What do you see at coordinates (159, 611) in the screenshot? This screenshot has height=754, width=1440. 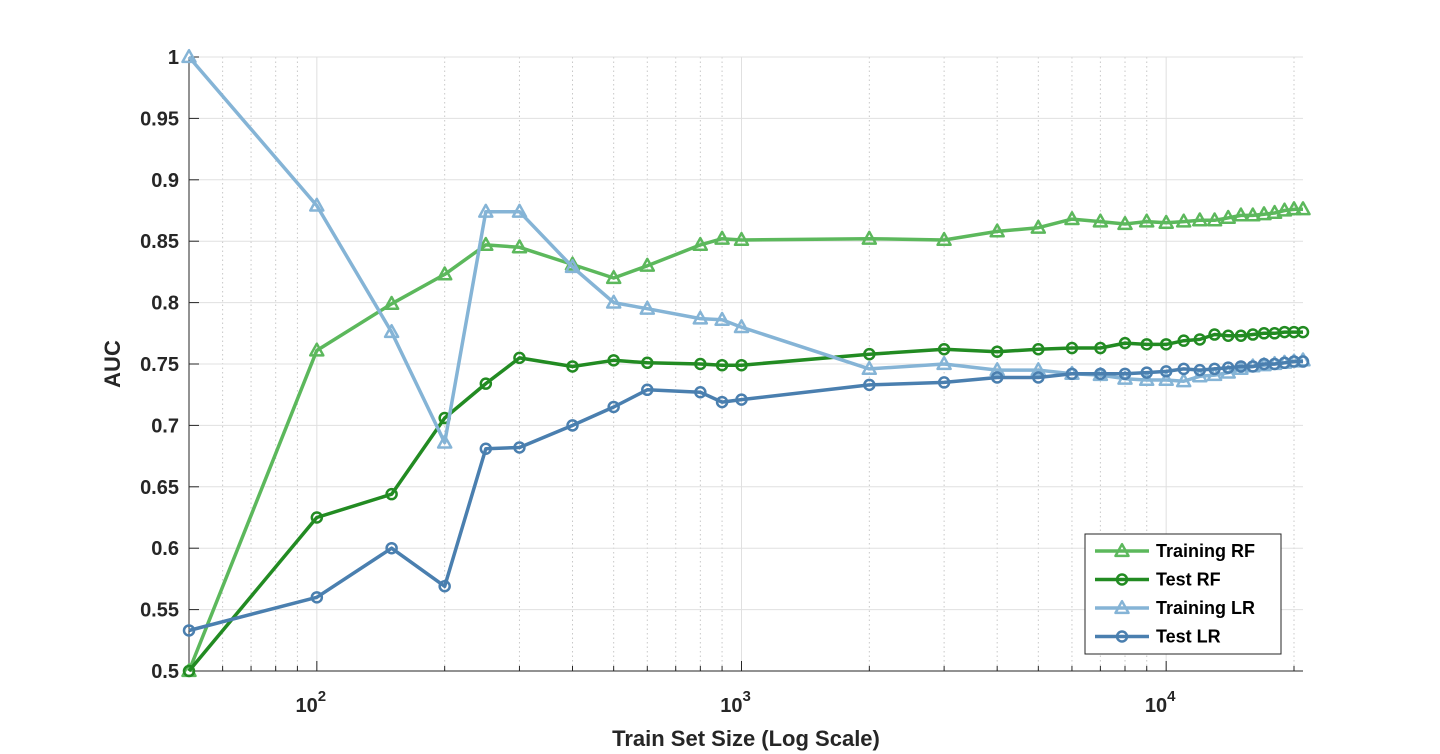 I see `y-tick-label: 0.55` at bounding box center [159, 611].